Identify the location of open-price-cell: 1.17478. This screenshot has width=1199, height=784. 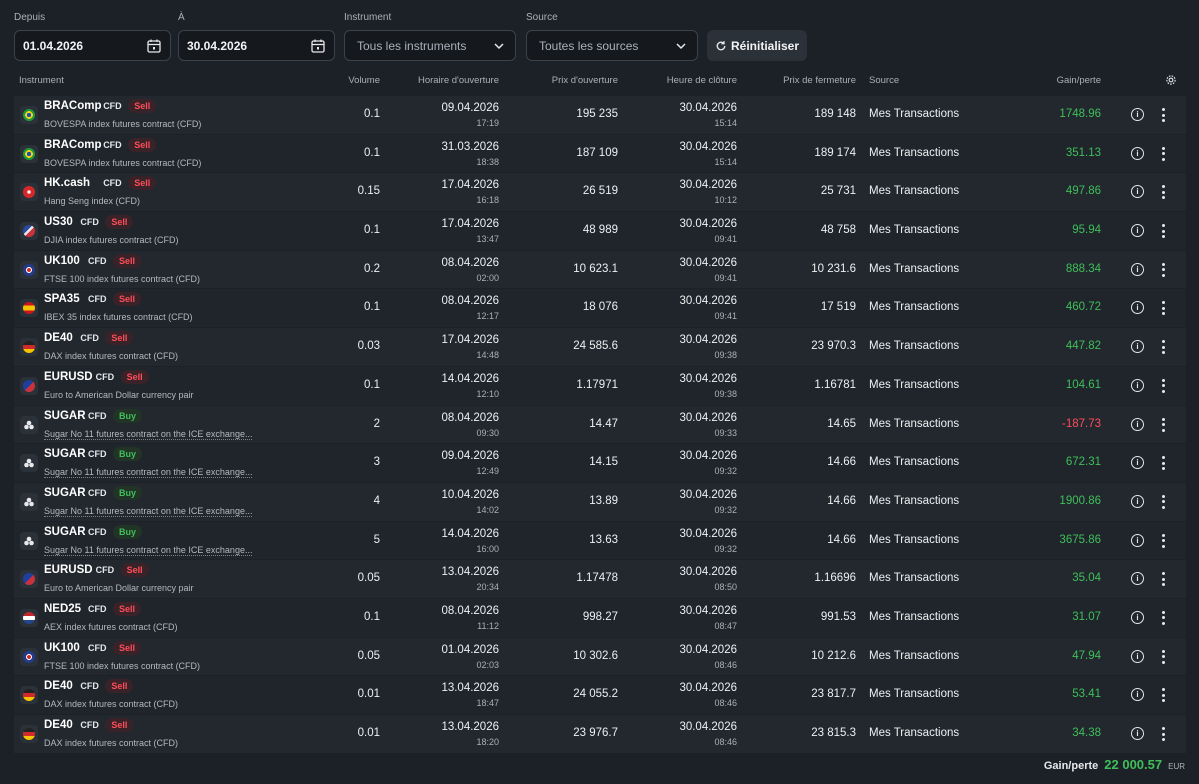
(597, 578).